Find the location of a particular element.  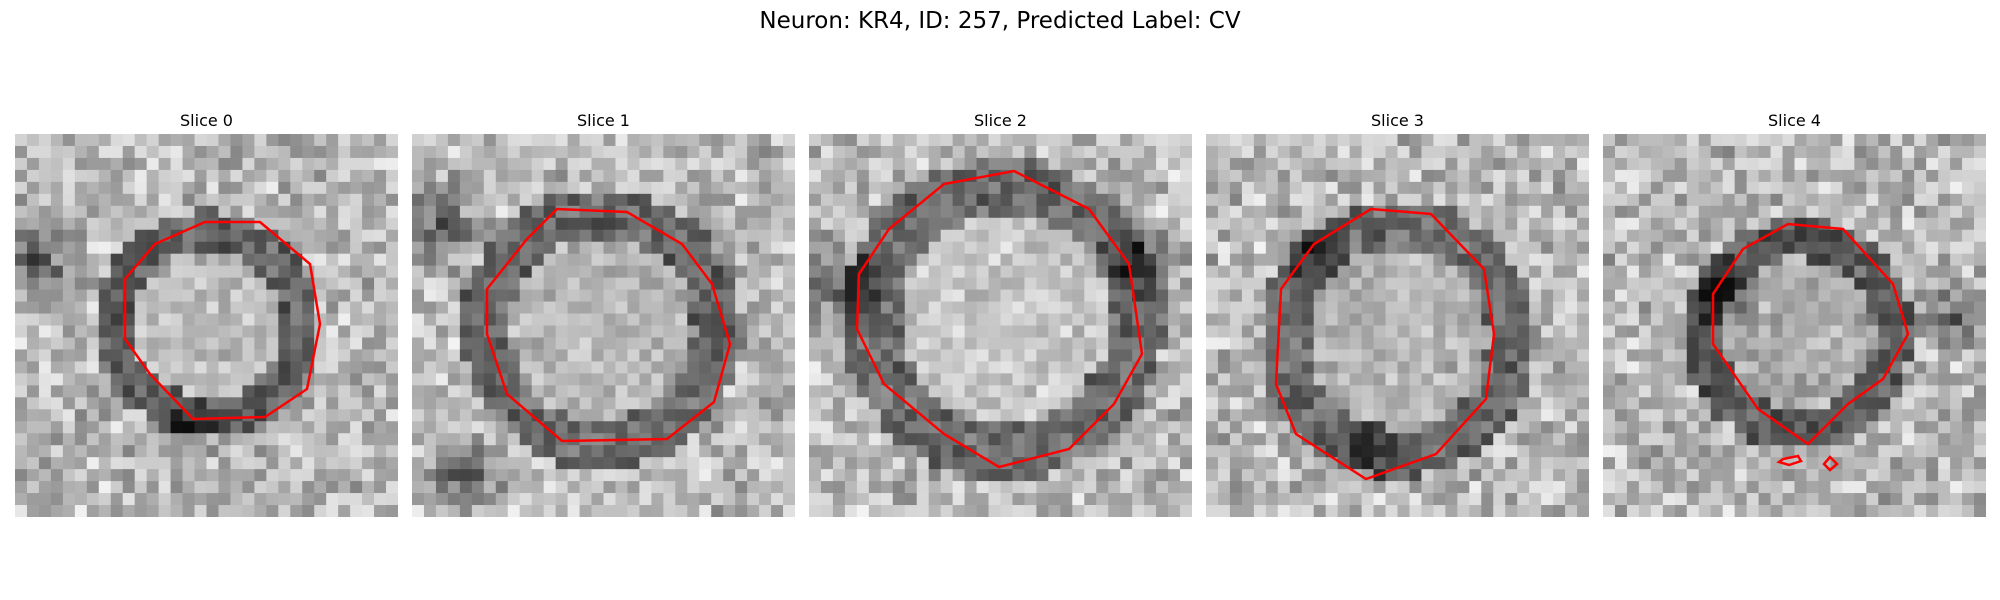

slice-title-2: Slice 2 is located at coordinates (1000, 120).